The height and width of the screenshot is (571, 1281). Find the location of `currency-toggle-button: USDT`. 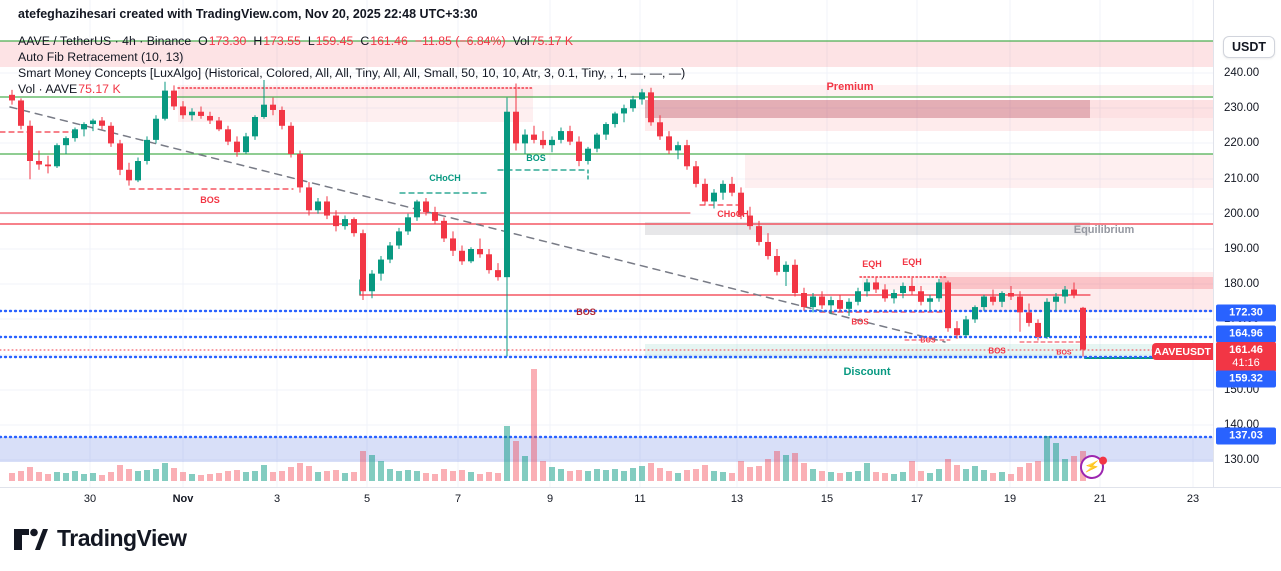

currency-toggle-button: USDT is located at coordinates (1249, 47).